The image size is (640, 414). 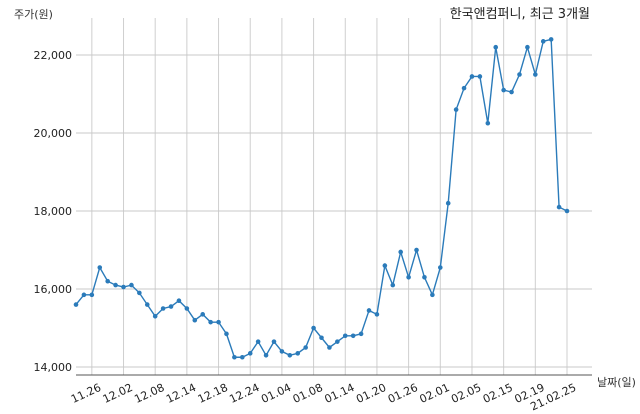 I want to click on y-tick-label: 22,000, so click(x=53, y=55).